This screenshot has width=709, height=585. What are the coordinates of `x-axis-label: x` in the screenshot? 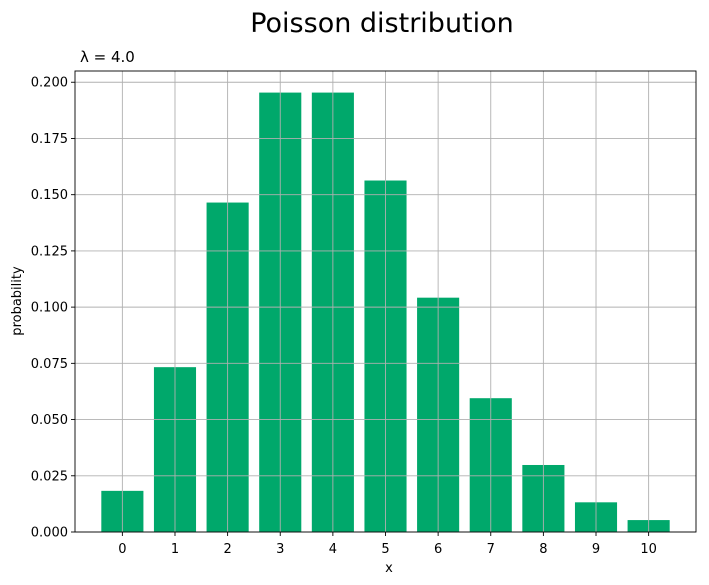 It's located at (389, 568).